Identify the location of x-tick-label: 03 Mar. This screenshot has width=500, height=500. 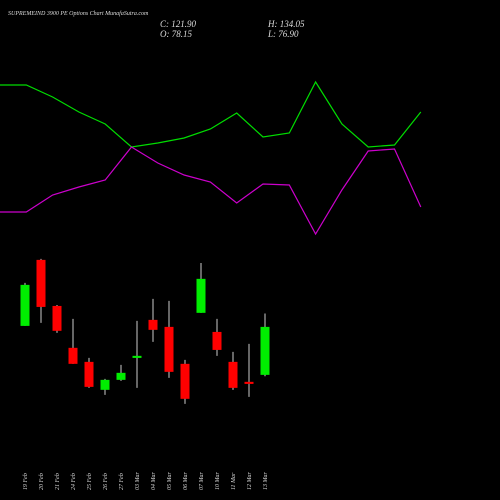
(138, 481).